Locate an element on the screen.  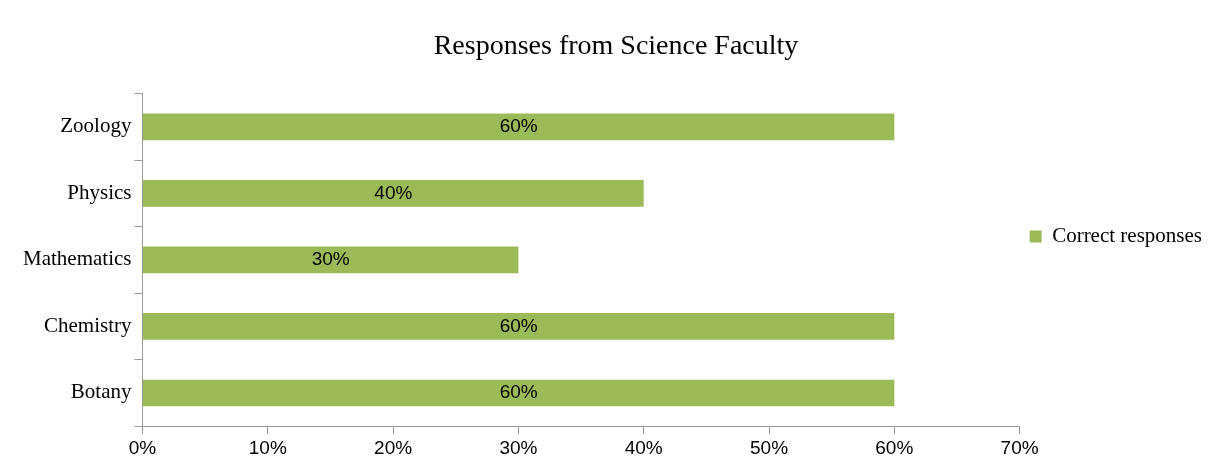
x-tick-label: 60% is located at coordinates (894, 447).